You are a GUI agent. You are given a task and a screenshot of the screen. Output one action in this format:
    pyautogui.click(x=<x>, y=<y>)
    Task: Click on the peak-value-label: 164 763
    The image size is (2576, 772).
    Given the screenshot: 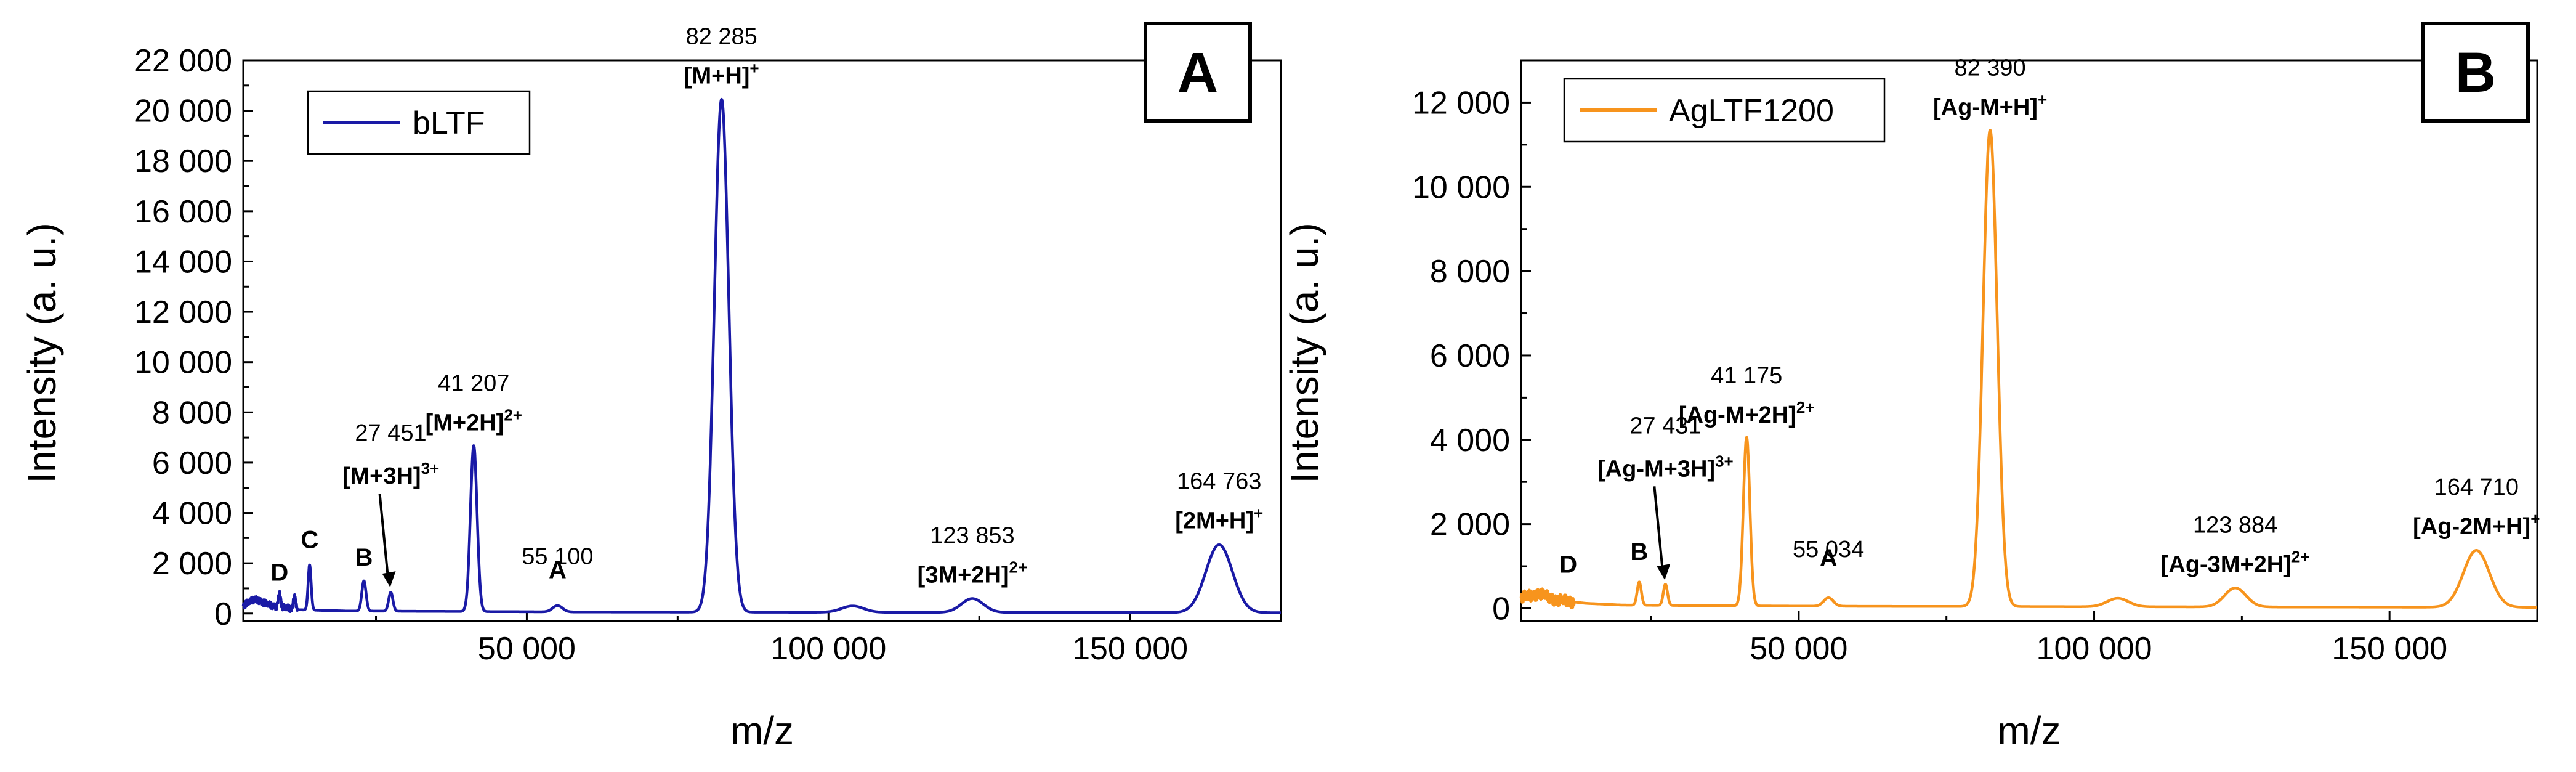 What is the action you would take?
    pyautogui.click(x=1219, y=482)
    